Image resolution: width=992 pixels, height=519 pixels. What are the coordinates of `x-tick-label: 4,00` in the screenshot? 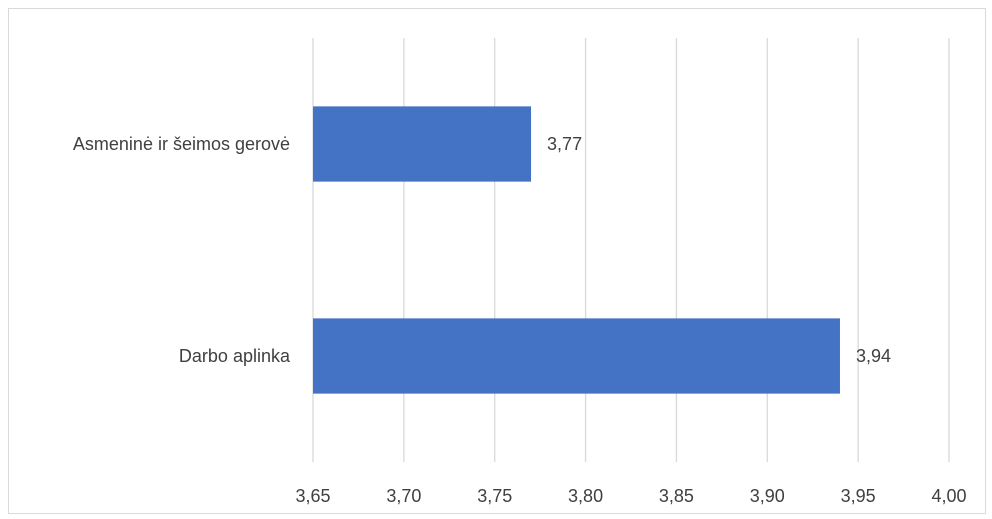 It's located at (948, 496).